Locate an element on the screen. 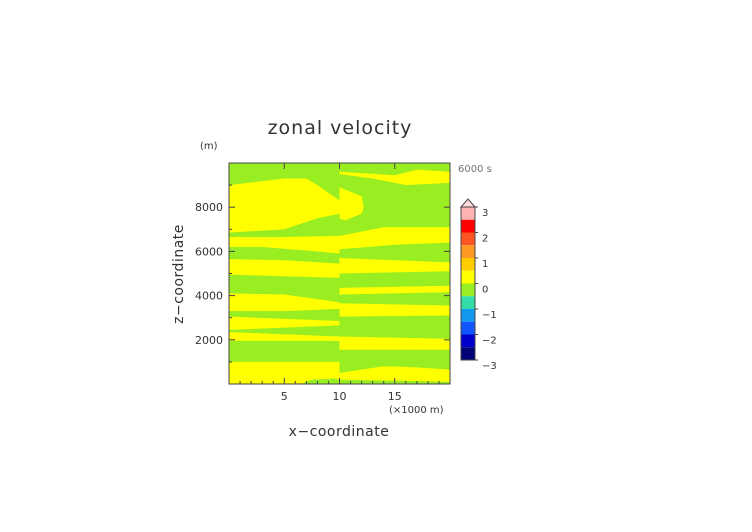  colorbar-ticks: 3 2 1 0 −1 −2 −3 is located at coordinates (486, 289).